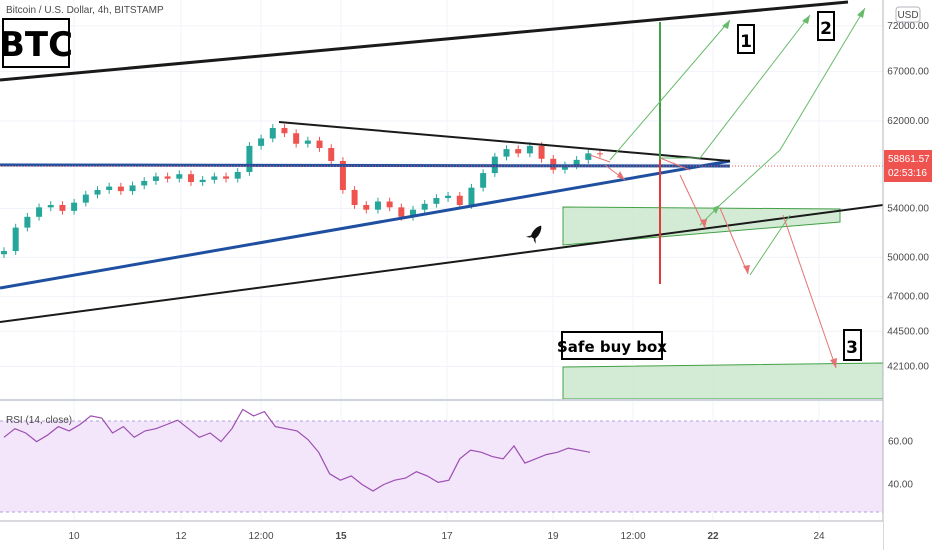 This screenshot has width=932, height=550. I want to click on safe-buy-box-label: Safe buy box, so click(612, 347).